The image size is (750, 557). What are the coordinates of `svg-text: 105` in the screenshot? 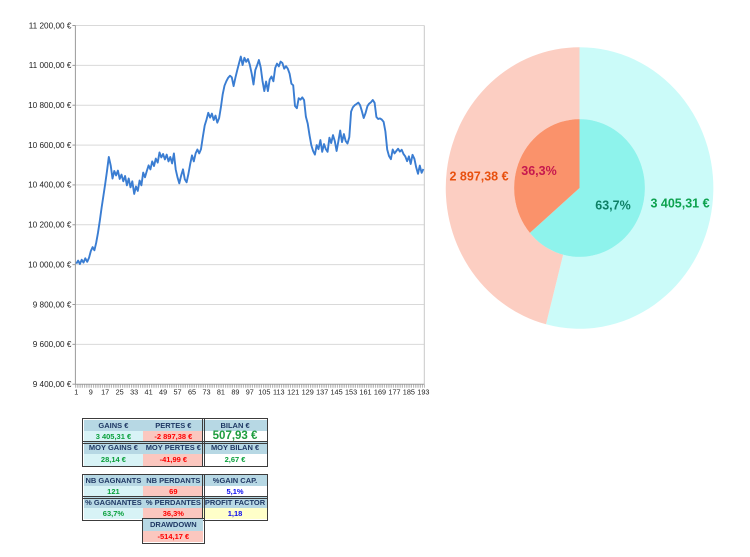 It's located at (264, 392).